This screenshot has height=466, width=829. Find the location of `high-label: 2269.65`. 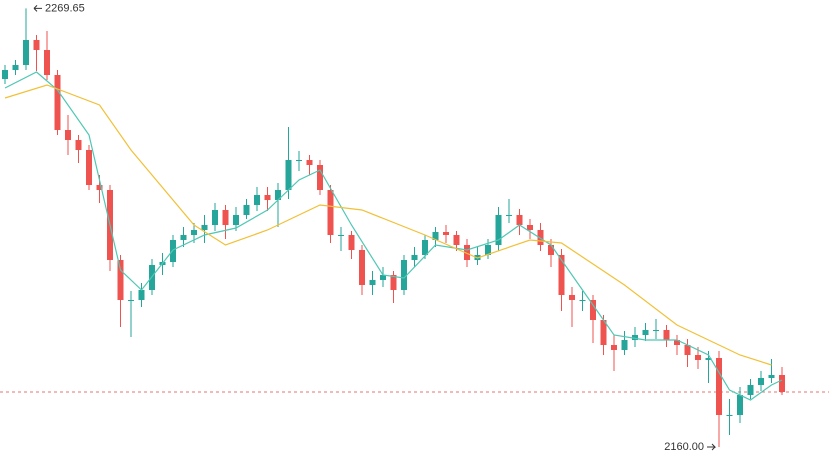

high-label: 2269.65 is located at coordinates (65, 8).